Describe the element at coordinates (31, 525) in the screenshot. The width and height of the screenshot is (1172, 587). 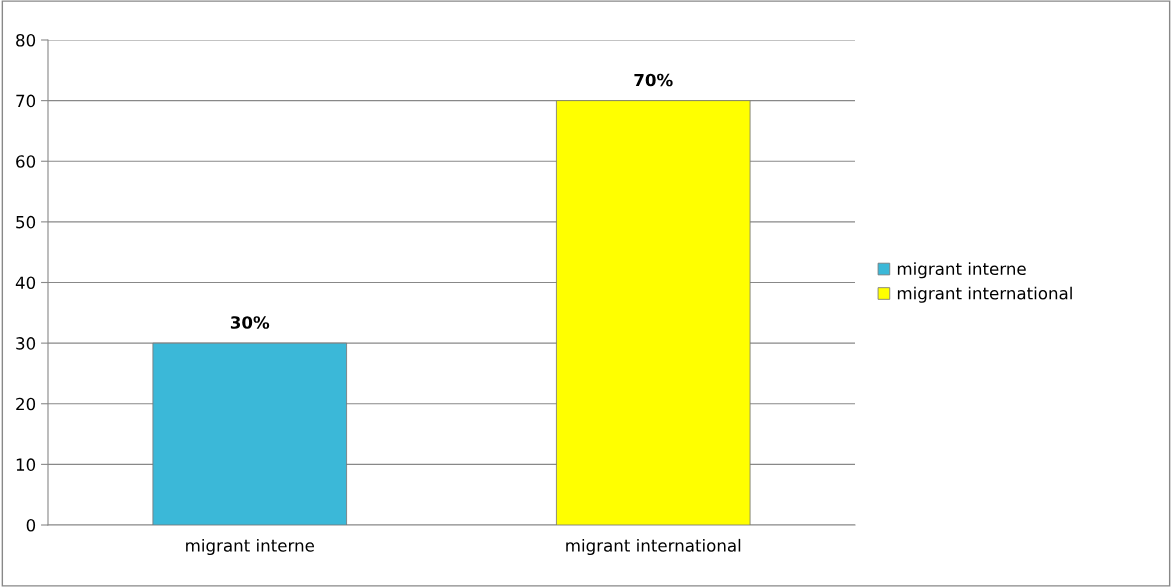
I see `y-tick-label: 0` at that location.